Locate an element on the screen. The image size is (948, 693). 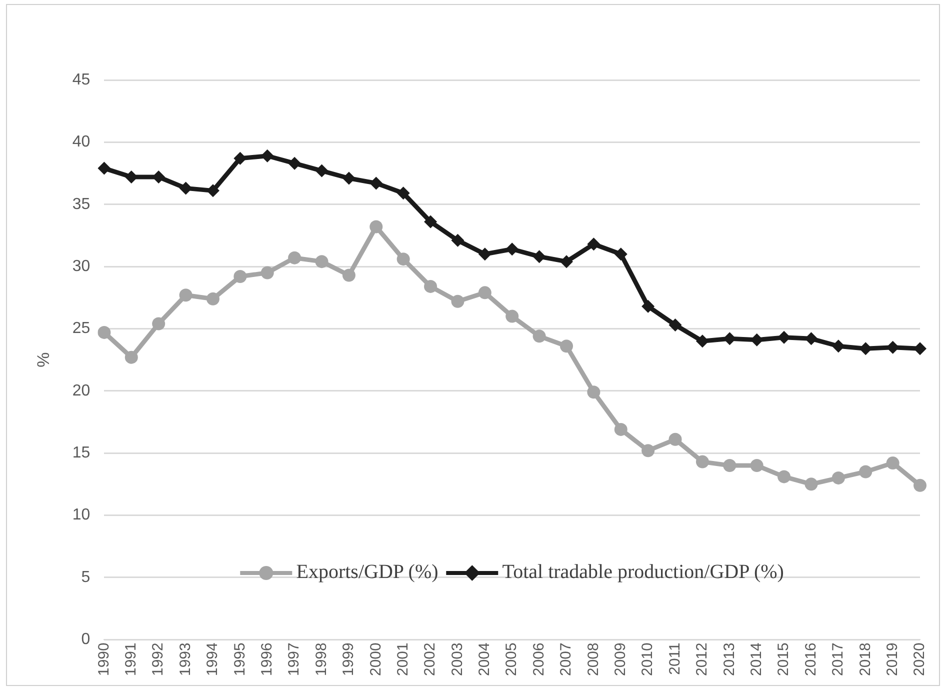
x-tick-label: 2019 is located at coordinates (892, 659).